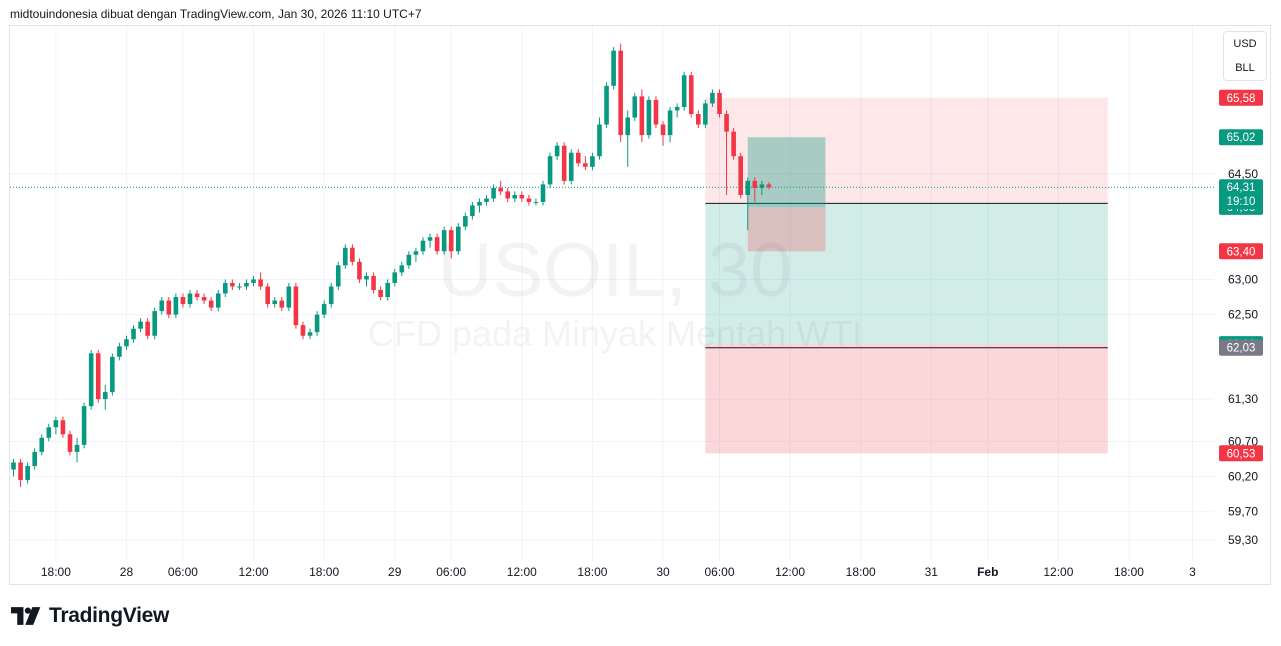 Image resolution: width=1281 pixels, height=646 pixels. Describe the element at coordinates (1245, 68) in the screenshot. I see `unit-label: BLL` at that location.